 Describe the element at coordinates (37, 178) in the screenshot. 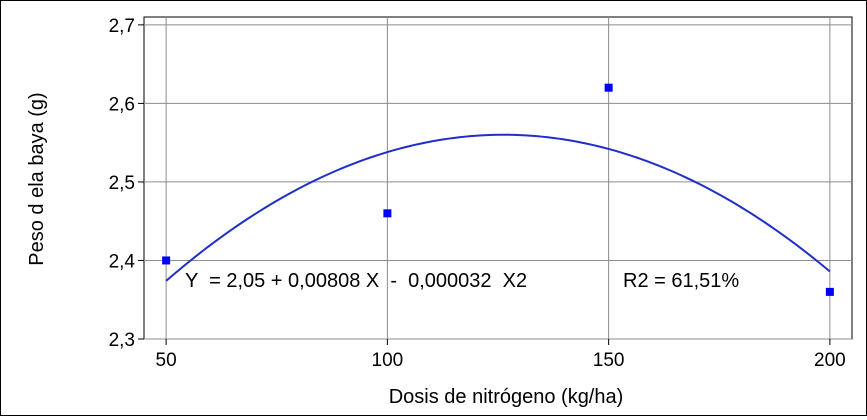

I see `y-axis-title: Peso d ela baya (g)` at that location.